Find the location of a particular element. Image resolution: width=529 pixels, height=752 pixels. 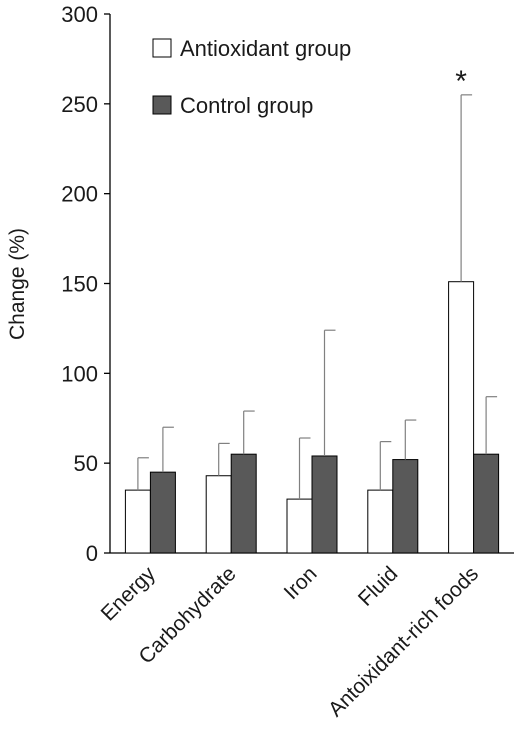

bar-control-group-carbohydrate is located at coordinates (243, 503).